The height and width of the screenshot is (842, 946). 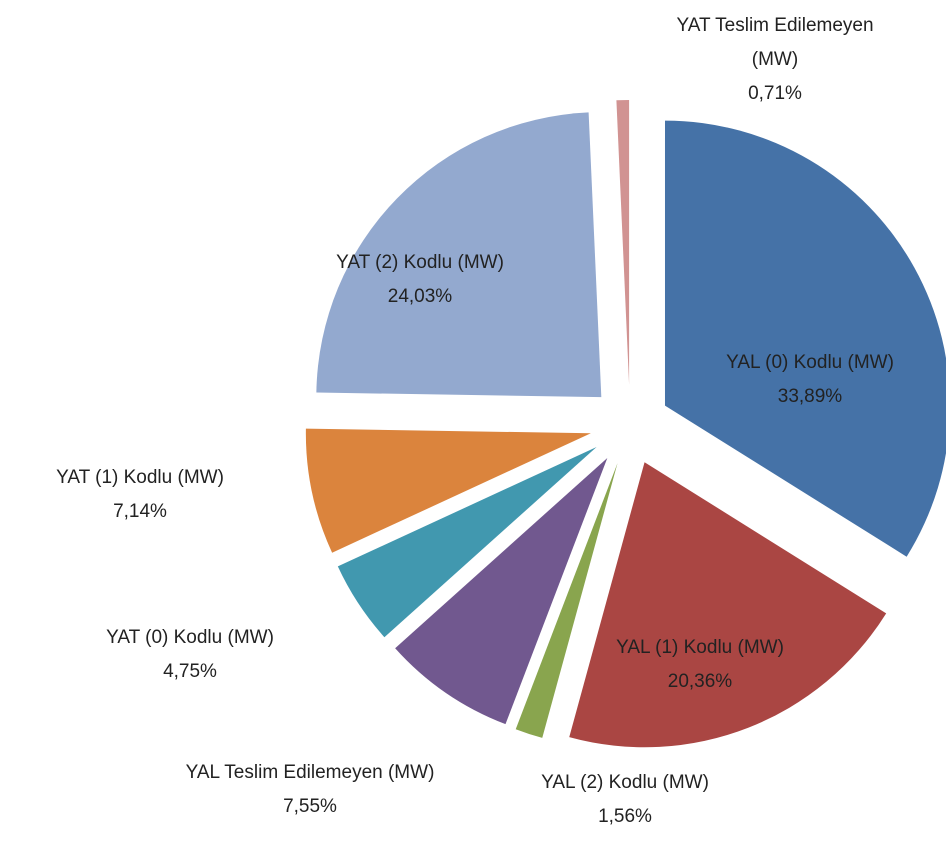 What do you see at coordinates (190, 655) in the screenshot?
I see `slice-label: YAT (0) Kodlu (MW) 4,75%` at bounding box center [190, 655].